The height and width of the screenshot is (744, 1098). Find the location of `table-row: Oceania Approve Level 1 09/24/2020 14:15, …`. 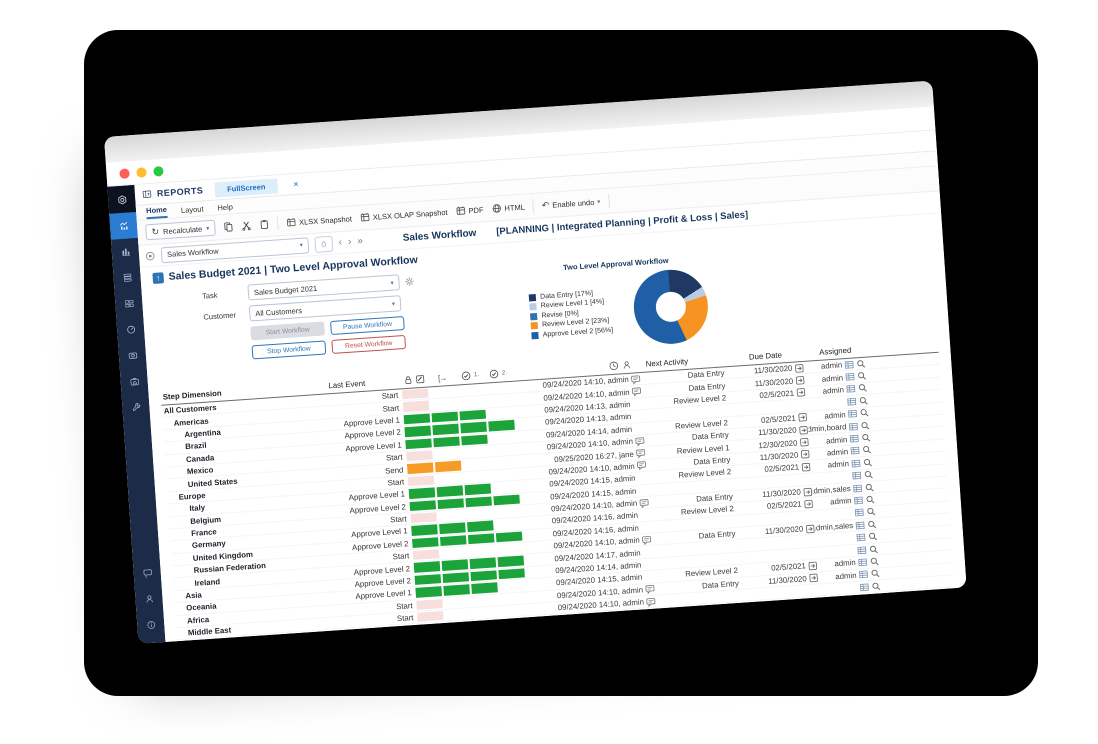

table-row: Oceania Approve Level 1 09/24/2020 14:15, … is located at coordinates (563, 583).